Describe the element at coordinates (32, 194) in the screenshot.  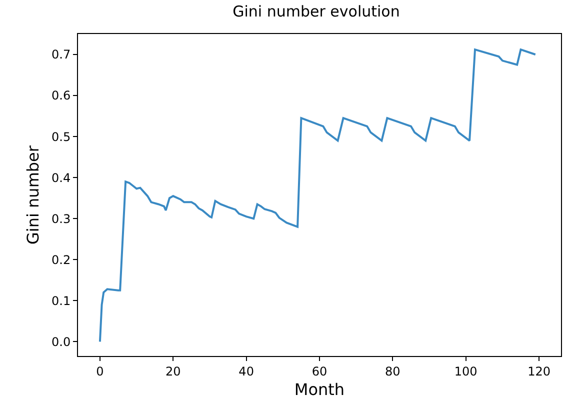
I see `y-axis-title: Gini number` at that location.